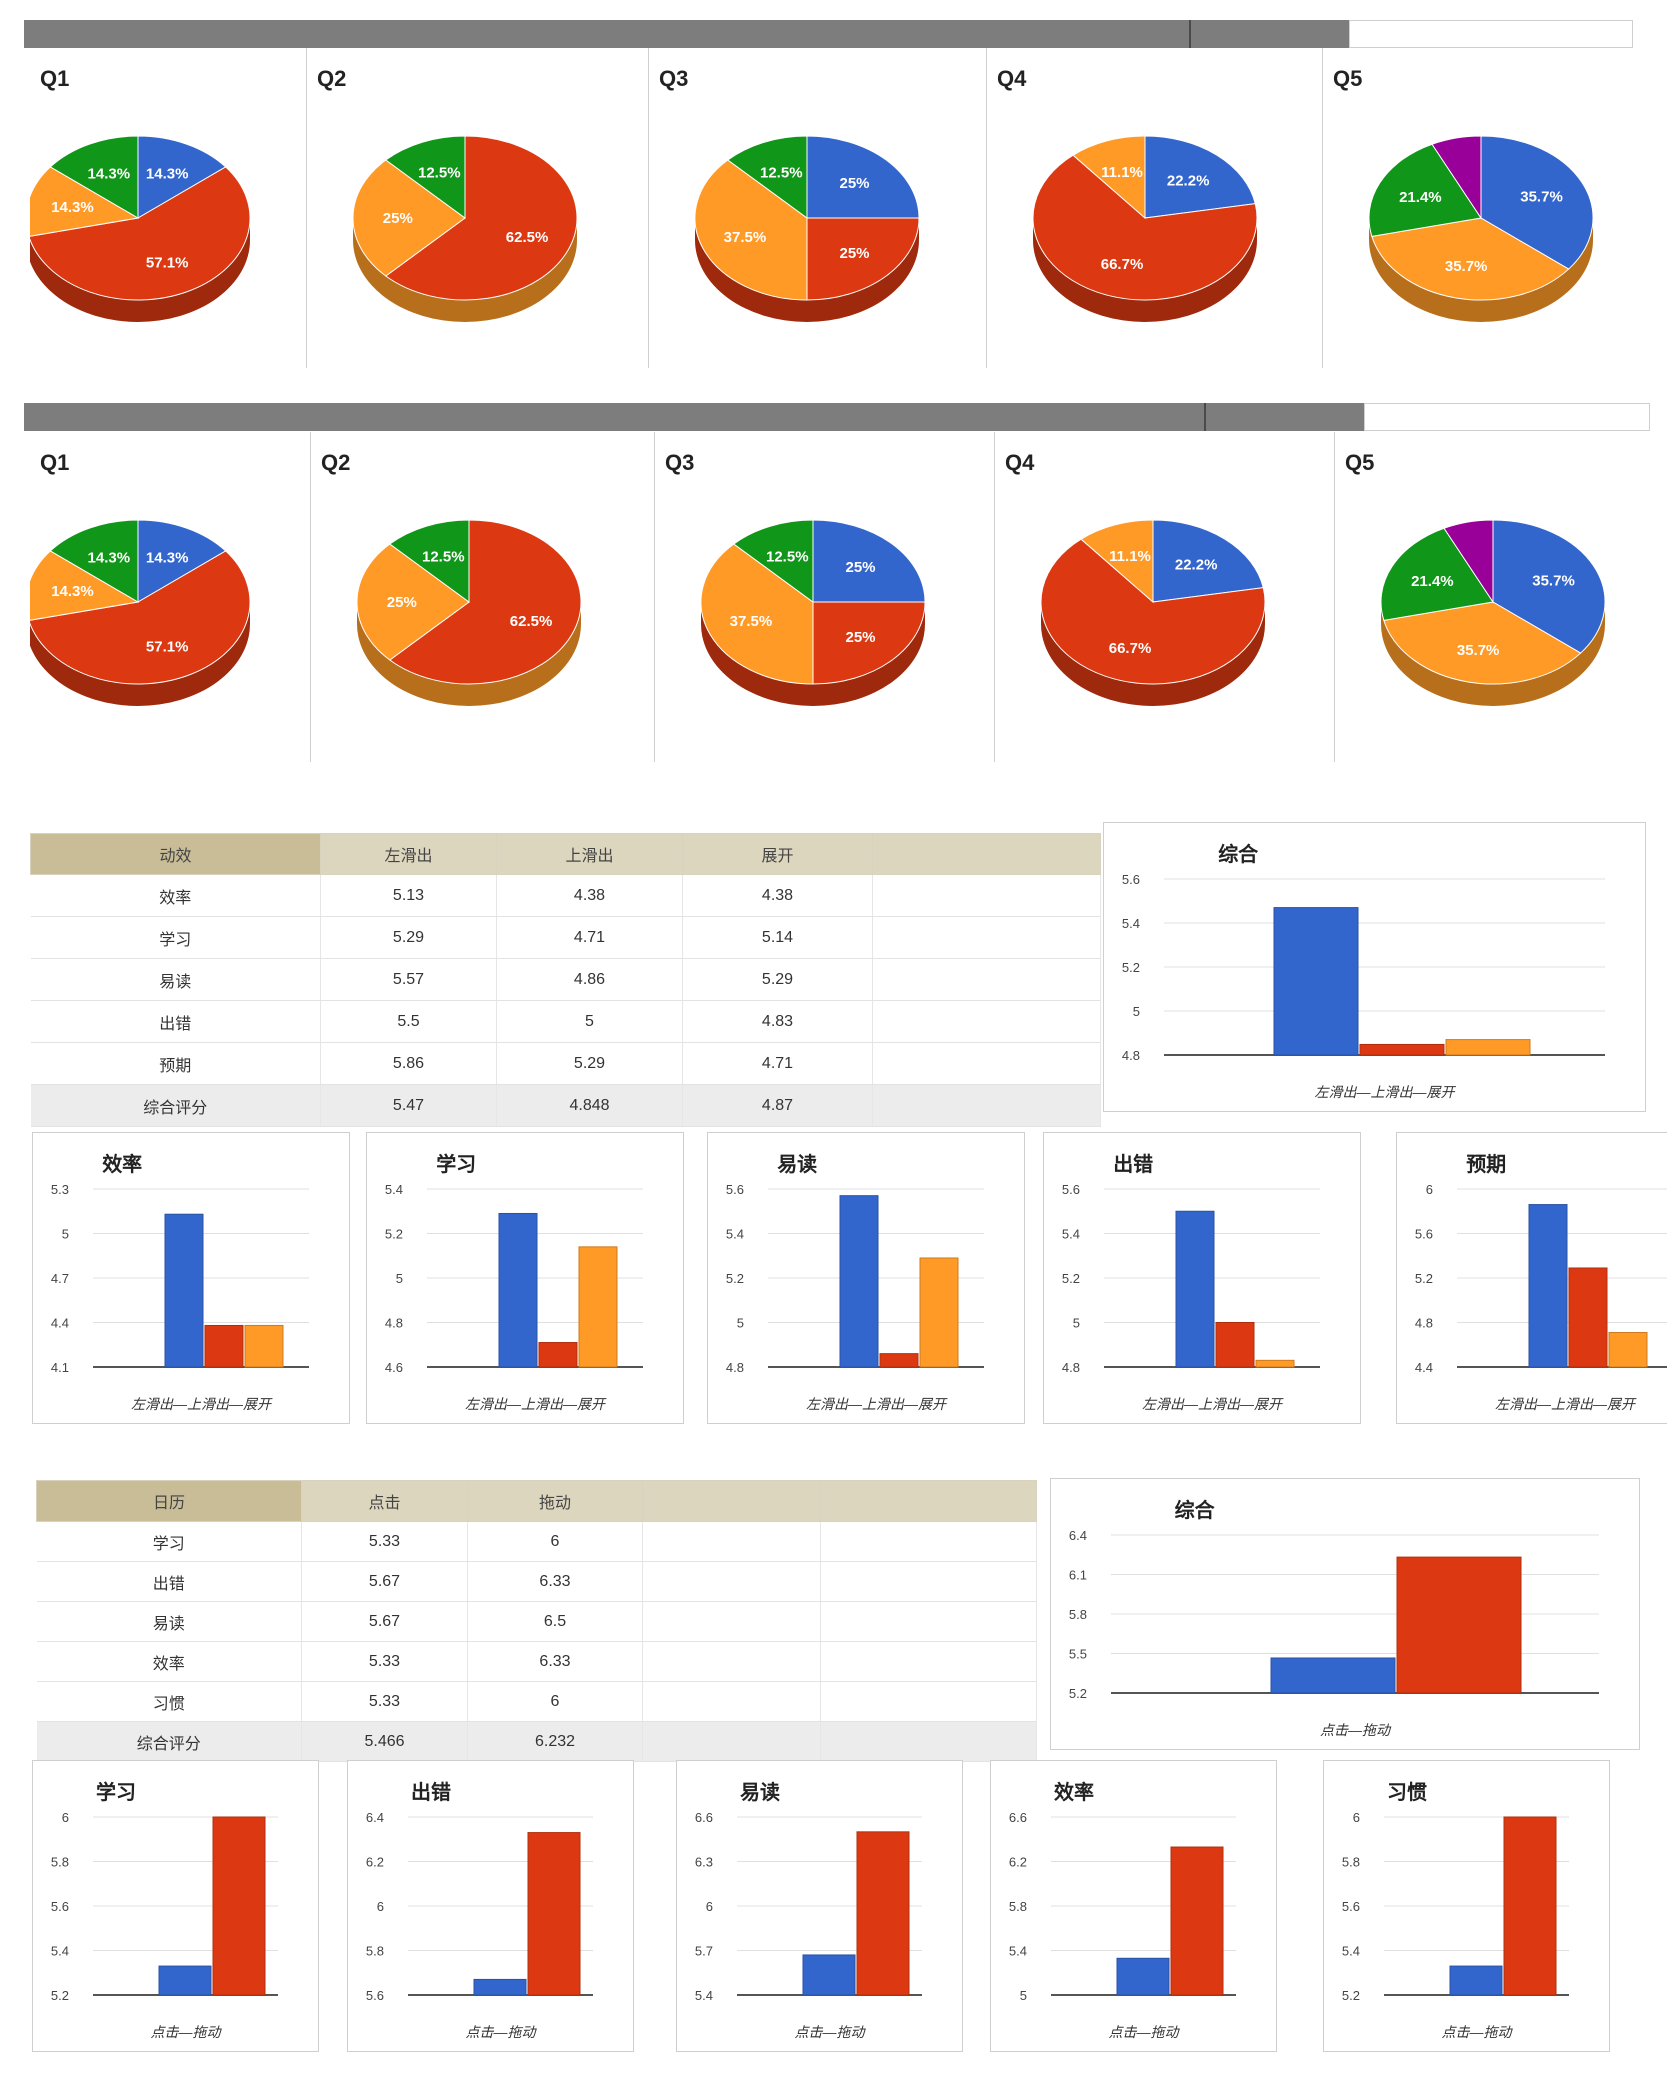 This screenshot has width=1667, height=2083. Describe the element at coordinates (777, 979) in the screenshot. I see `table-cell: 5.29` at that location.